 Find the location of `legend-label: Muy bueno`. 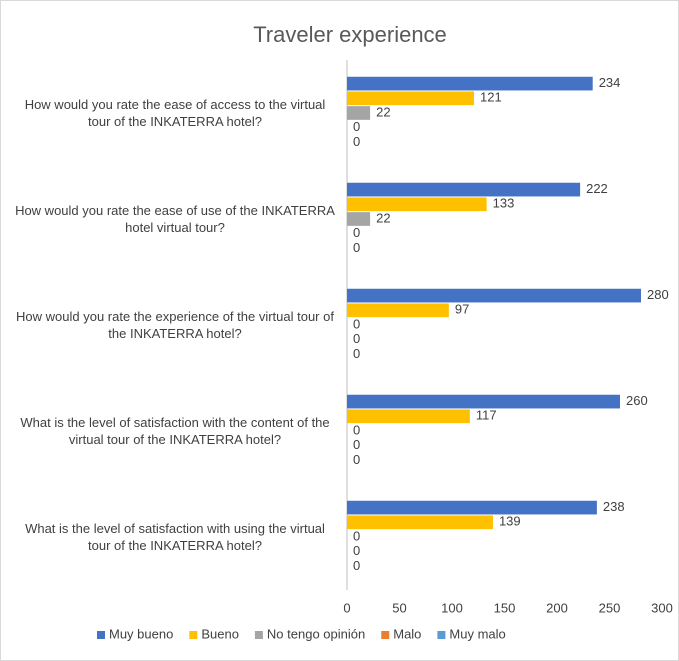

legend-label: Muy bueno is located at coordinates (141, 633).